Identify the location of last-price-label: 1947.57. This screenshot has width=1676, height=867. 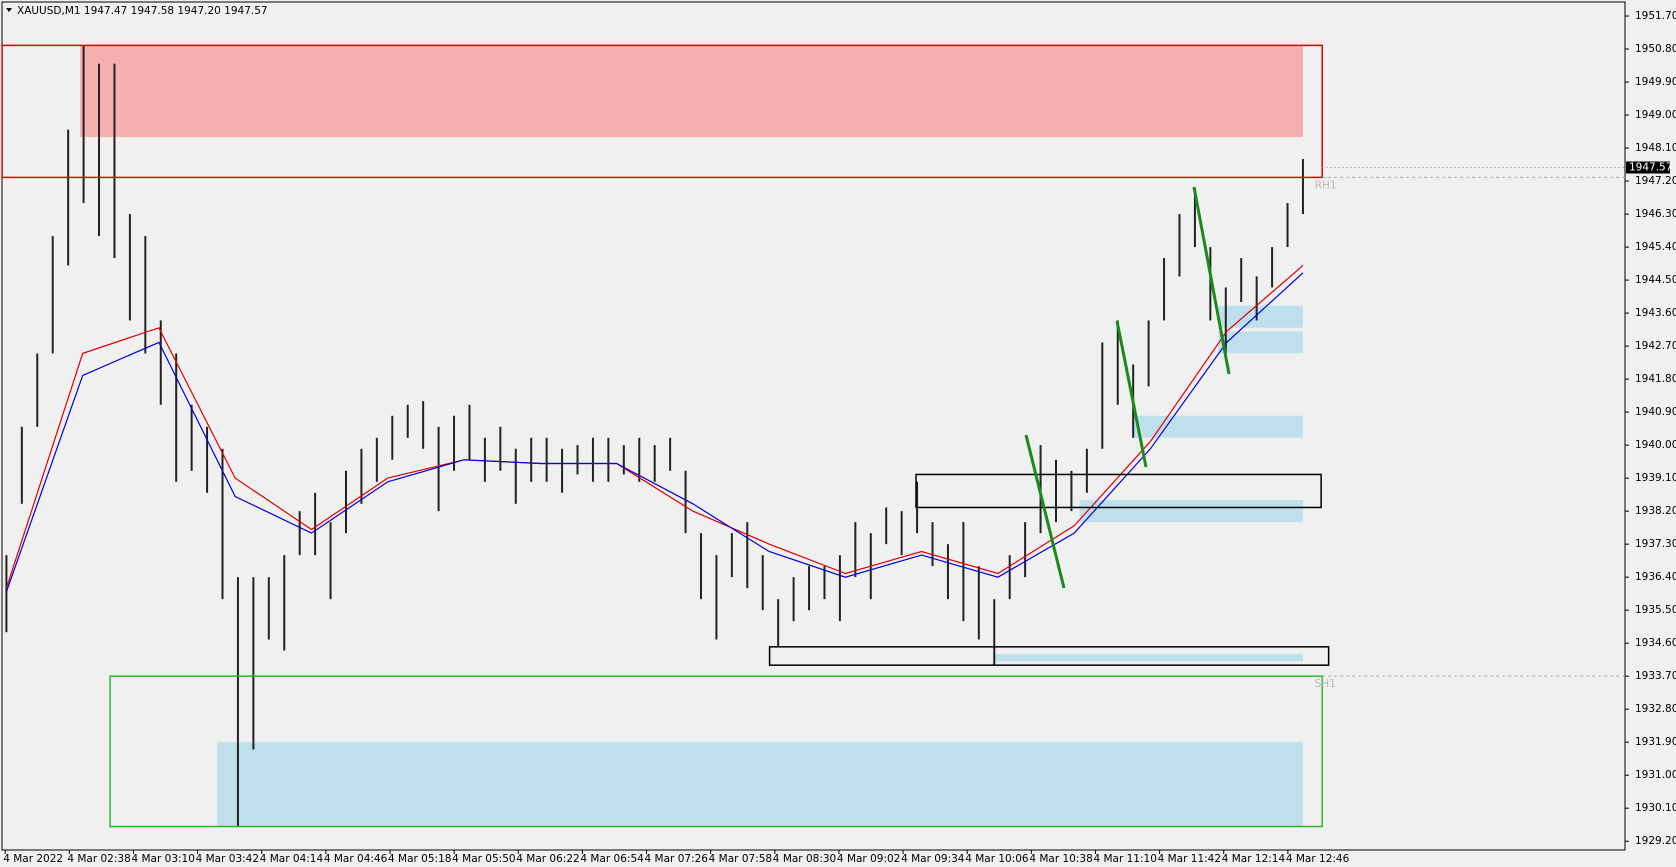
(1650, 167).